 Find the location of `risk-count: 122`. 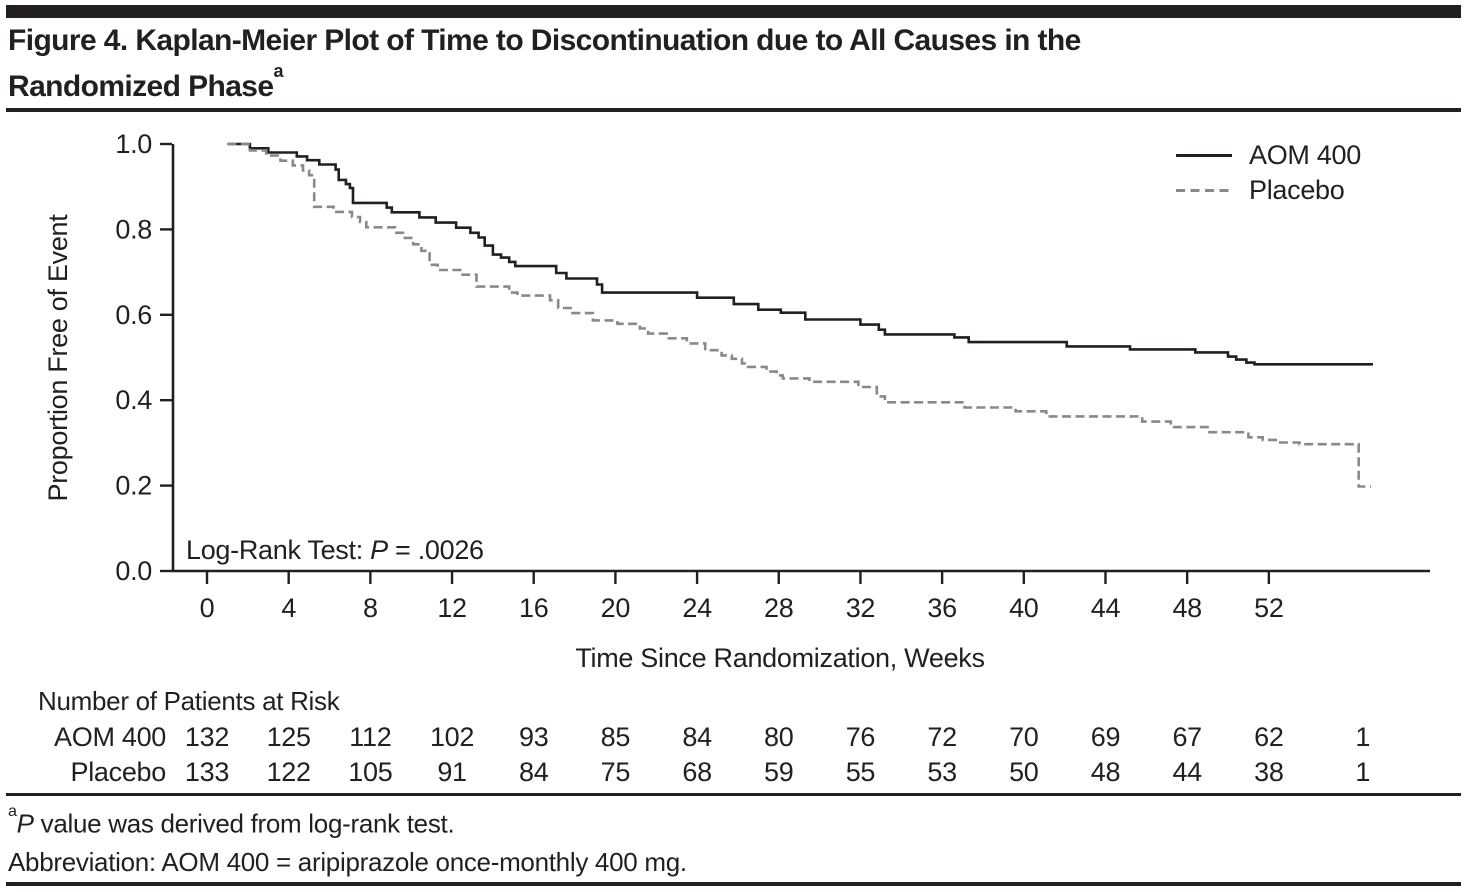

risk-count: 122 is located at coordinates (288, 772).